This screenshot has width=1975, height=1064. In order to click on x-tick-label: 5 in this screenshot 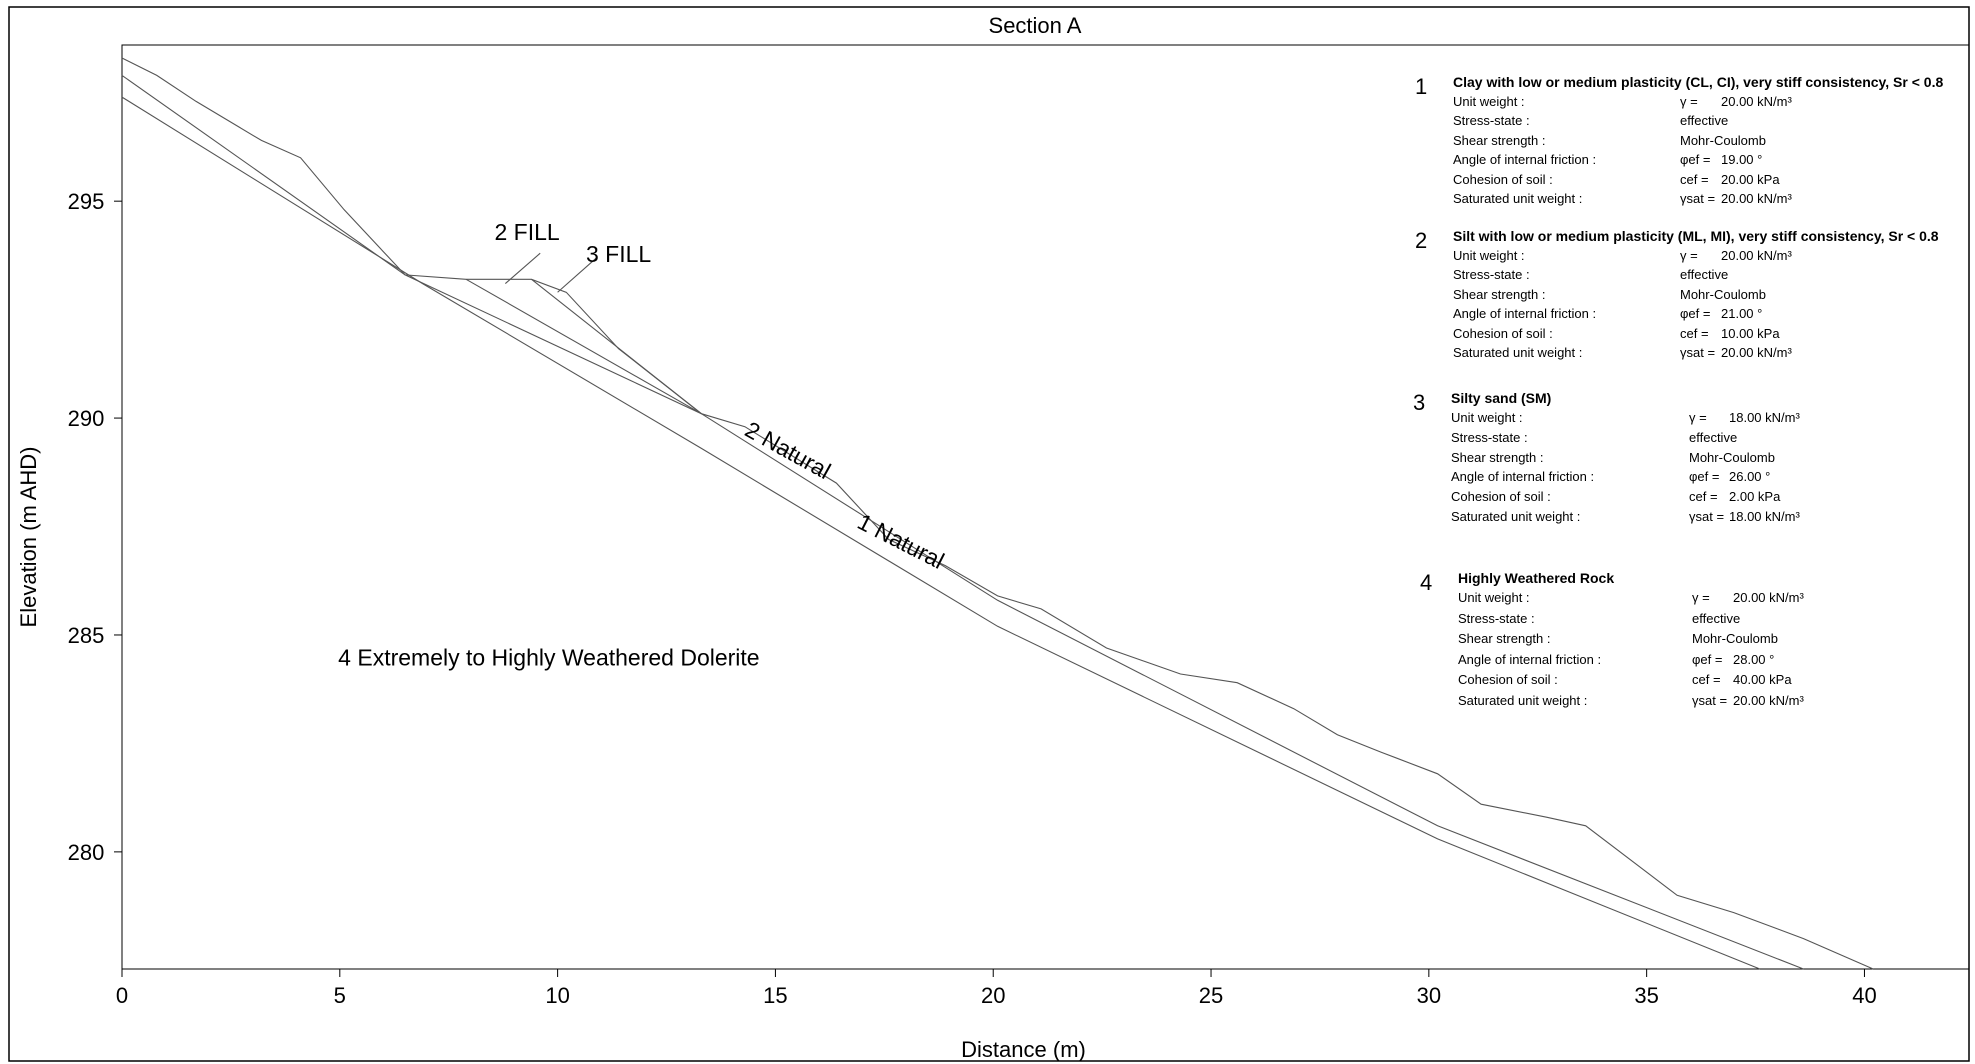, I will do `click(340, 995)`.